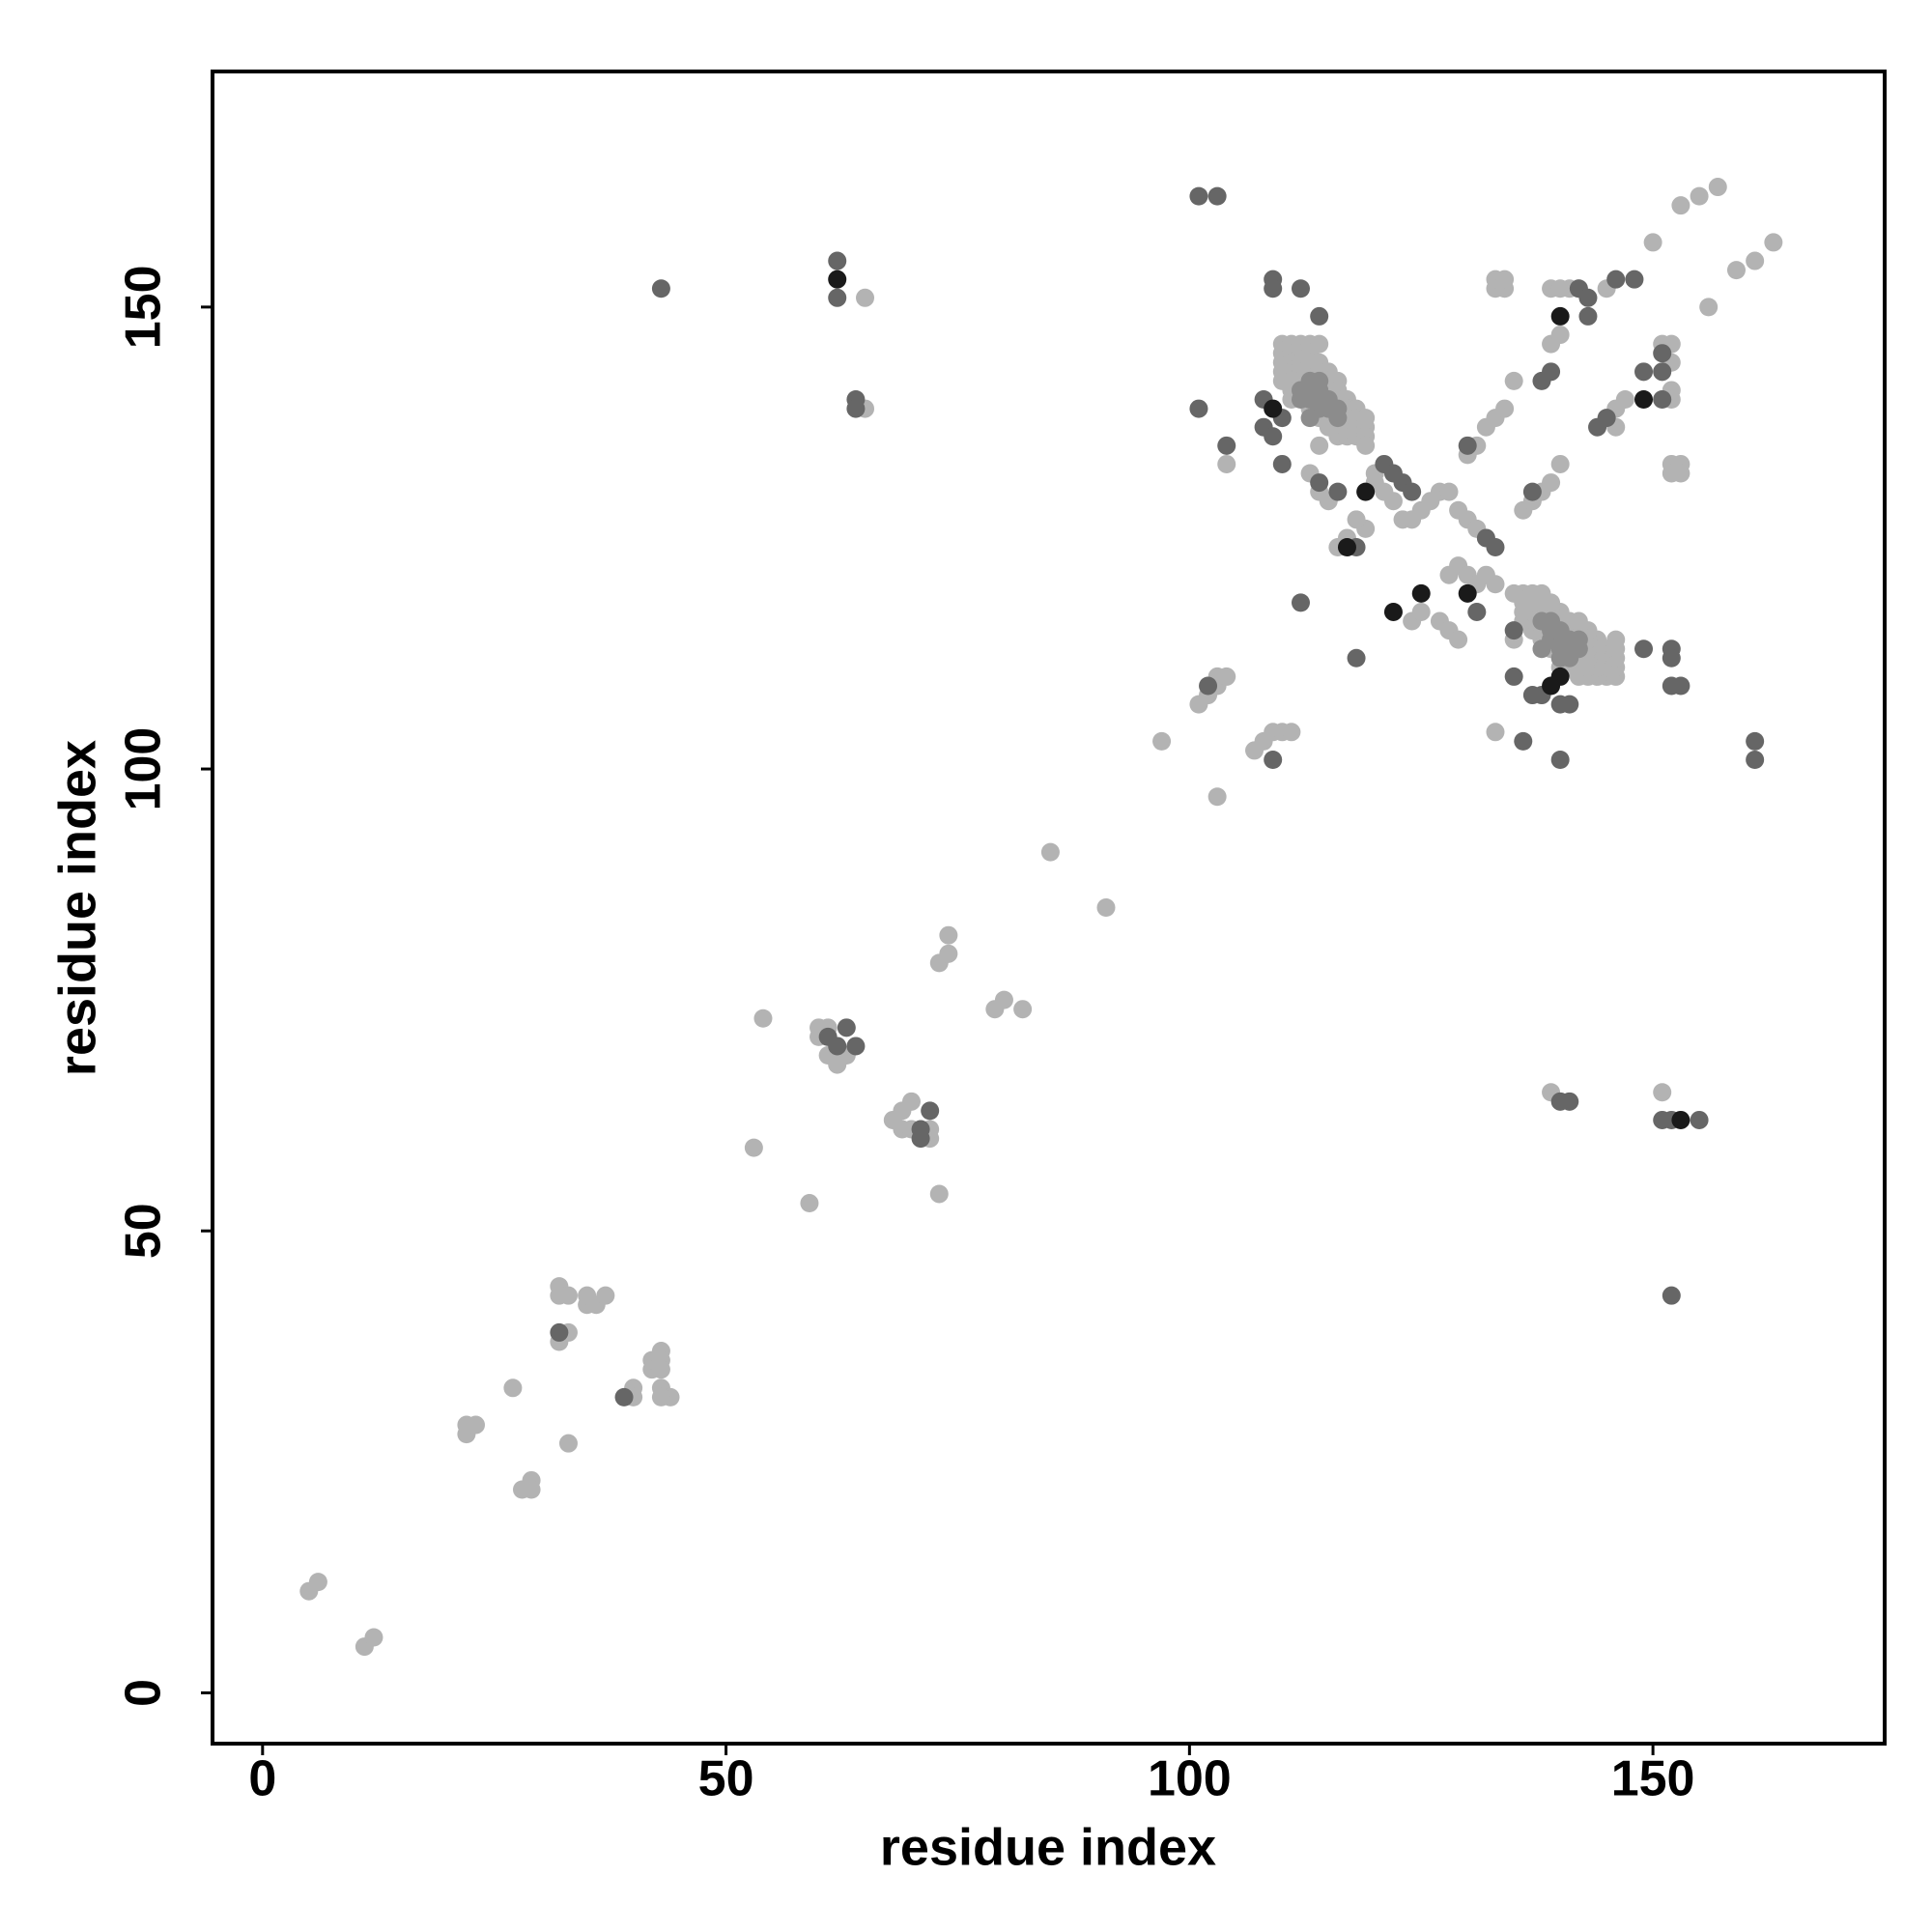 This screenshot has height=1932, width=1932. What do you see at coordinates (144, 769) in the screenshot?
I see `y-tick-label: 100` at bounding box center [144, 769].